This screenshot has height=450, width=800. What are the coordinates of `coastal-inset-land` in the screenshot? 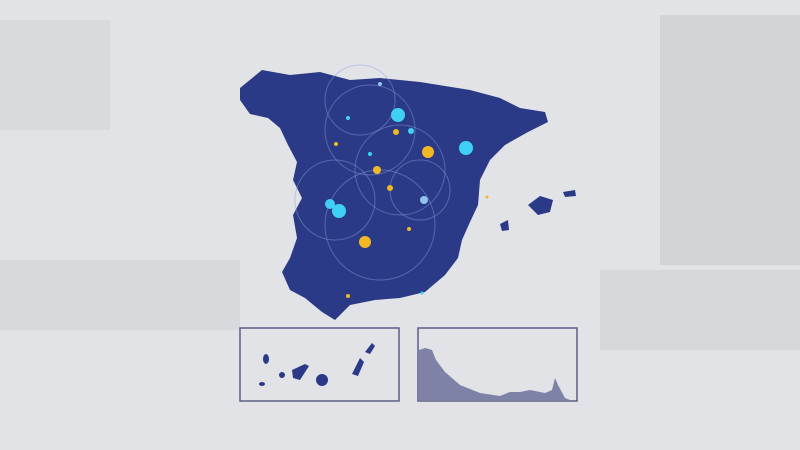 It's located at (494, 374).